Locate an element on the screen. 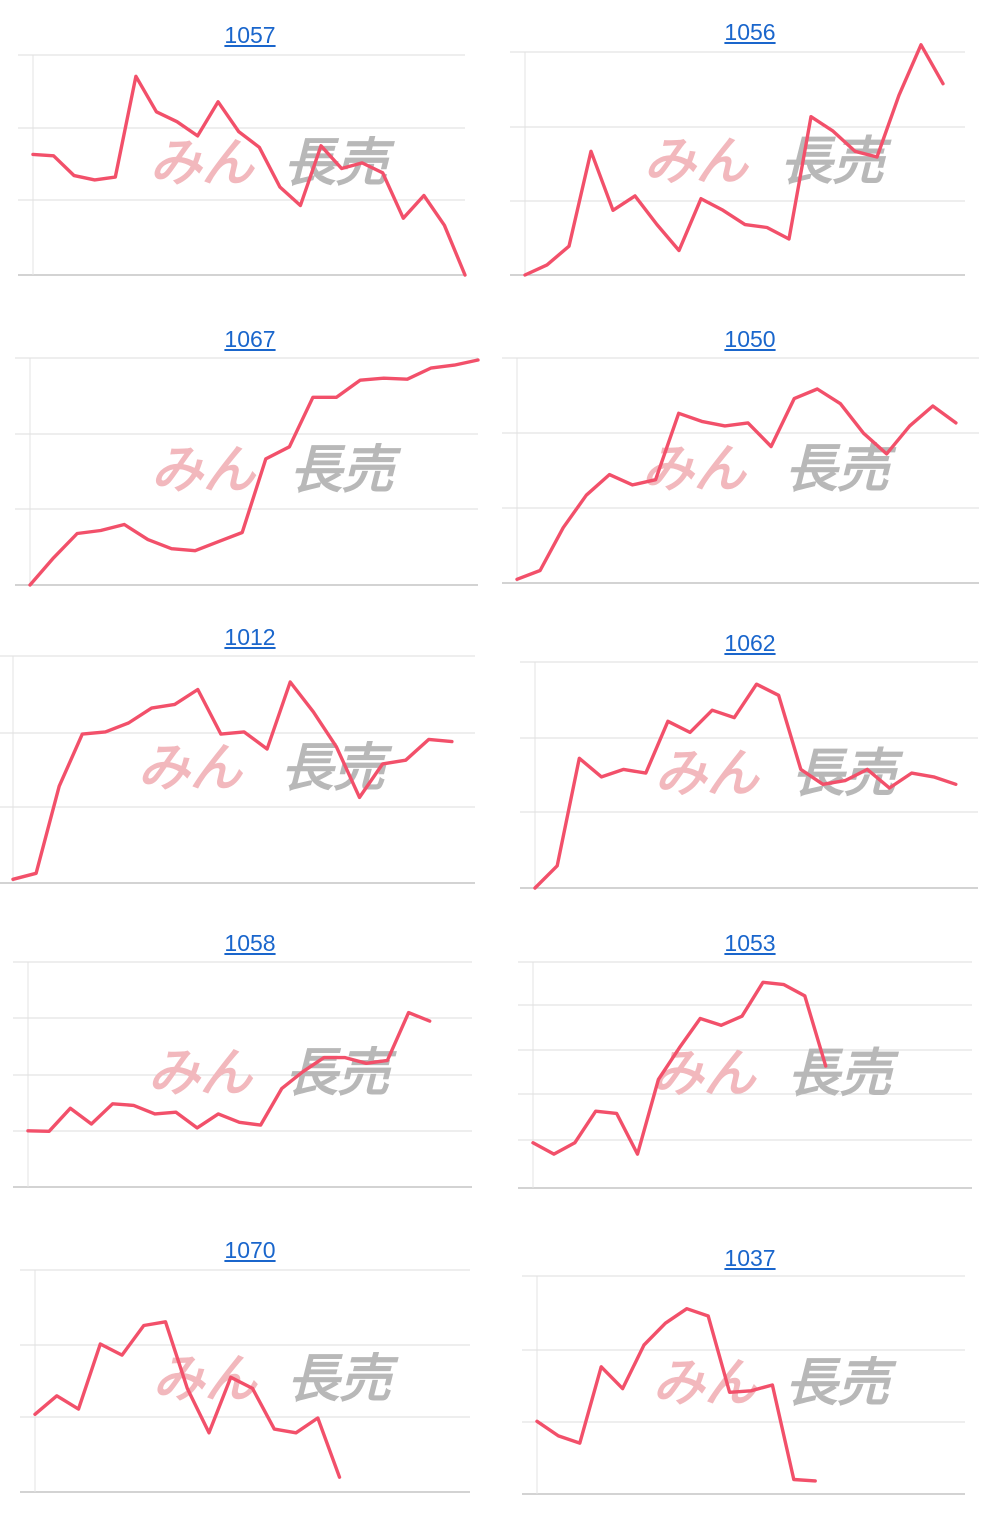 This screenshot has height=1521, width=1000. chart-panel-1070: 1070 みん 長売 is located at coordinates (250, 1369).